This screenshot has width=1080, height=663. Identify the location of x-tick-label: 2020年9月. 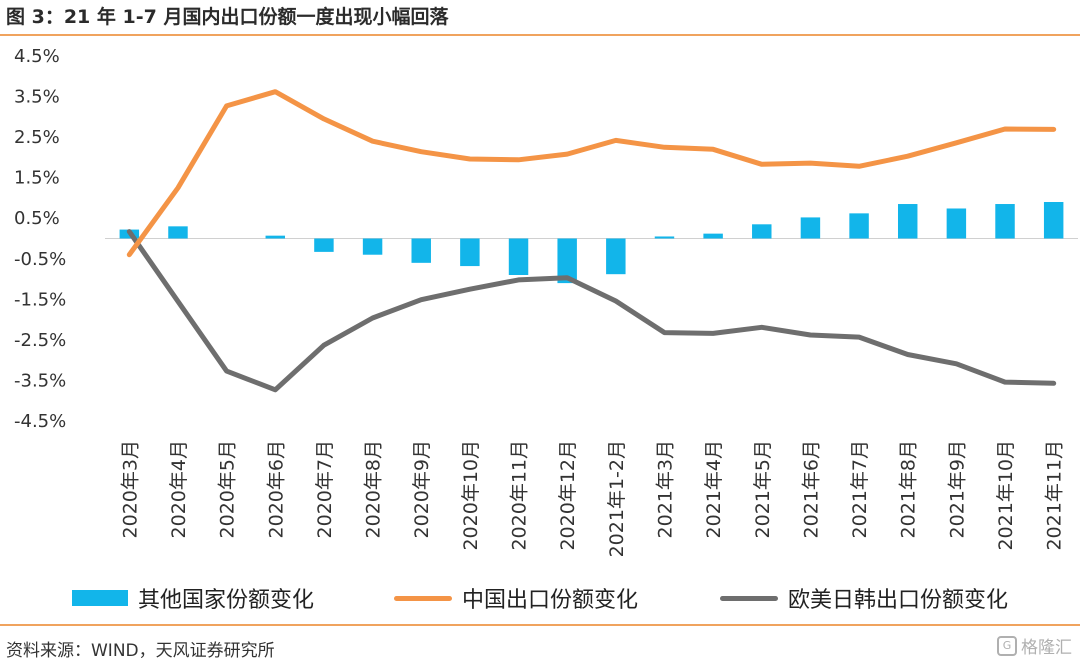
(422, 489).